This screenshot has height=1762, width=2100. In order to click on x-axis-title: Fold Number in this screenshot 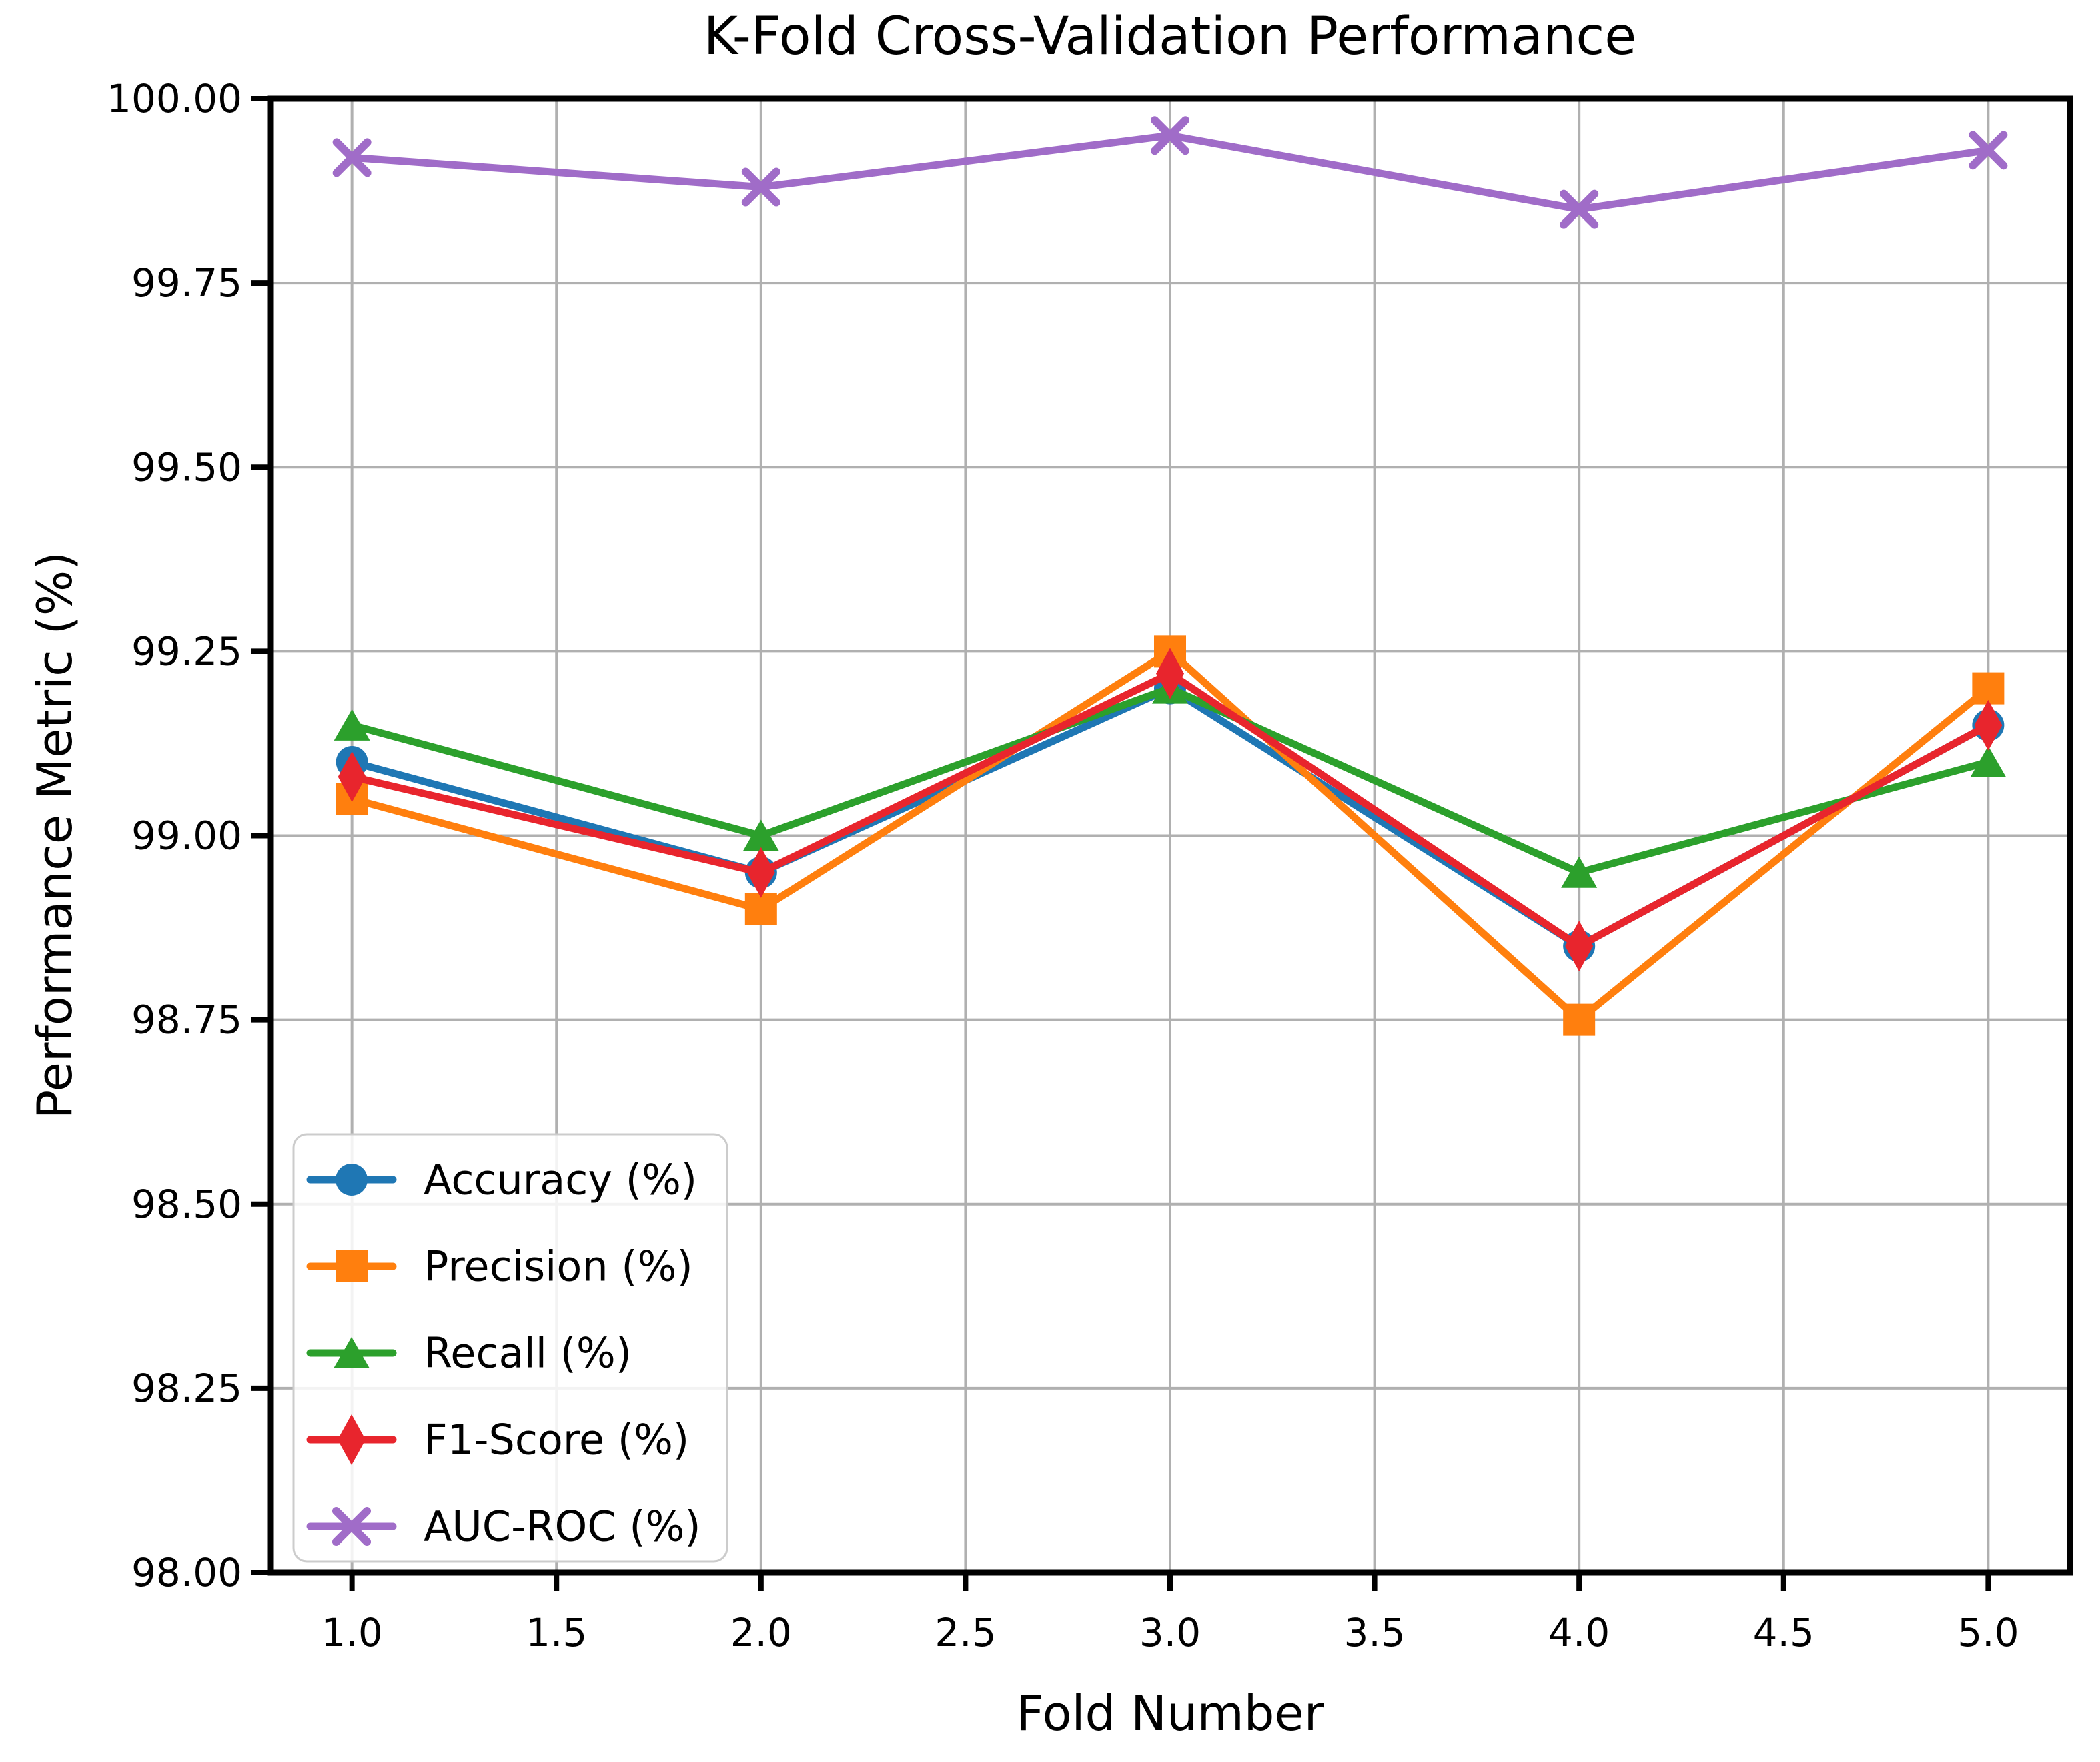, I will do `click(1170, 1713)`.